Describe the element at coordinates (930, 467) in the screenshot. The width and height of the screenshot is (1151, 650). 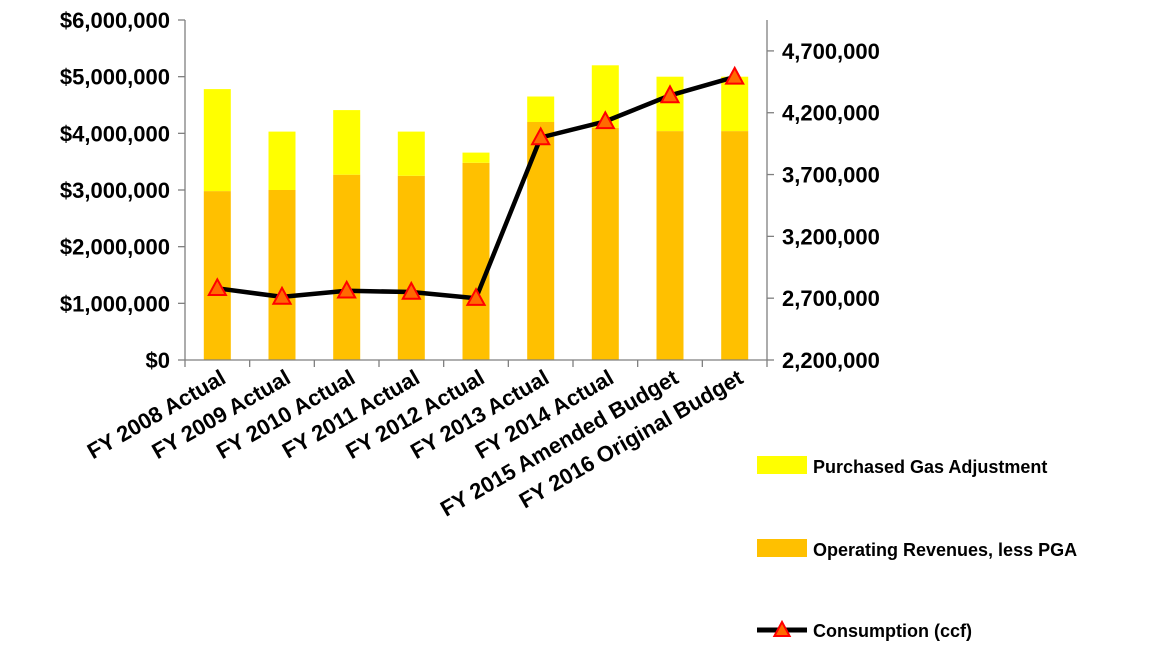
I see `legend-label-0: Purchased Gas Adjustment` at that location.